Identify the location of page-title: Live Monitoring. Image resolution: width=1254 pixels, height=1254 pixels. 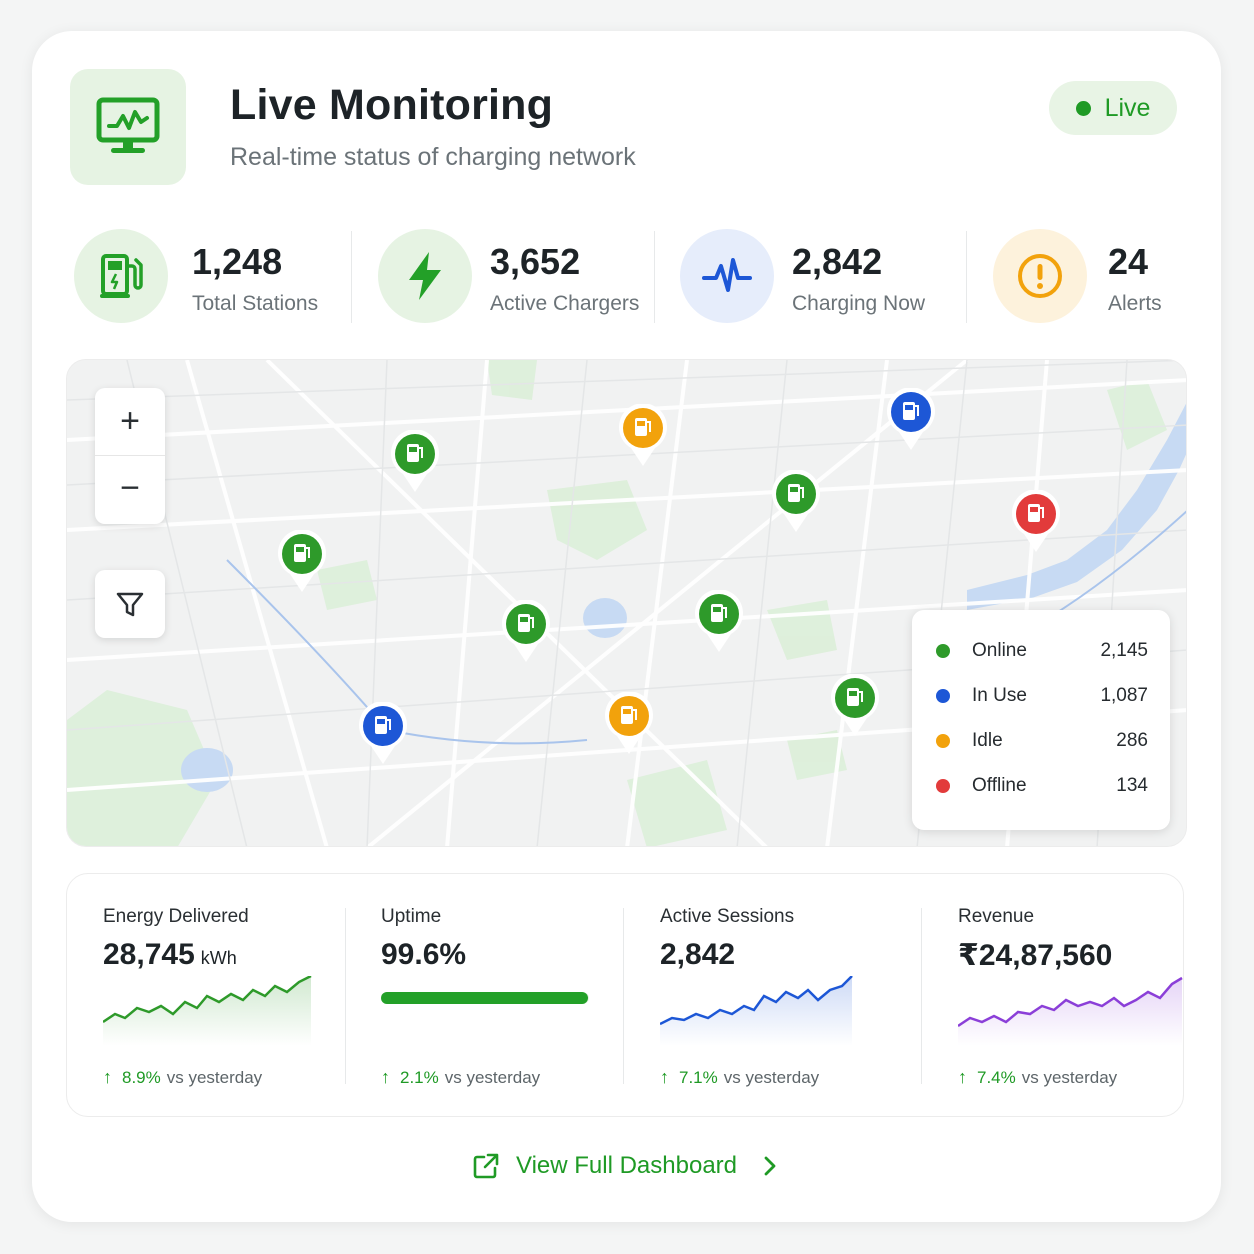
(392, 105).